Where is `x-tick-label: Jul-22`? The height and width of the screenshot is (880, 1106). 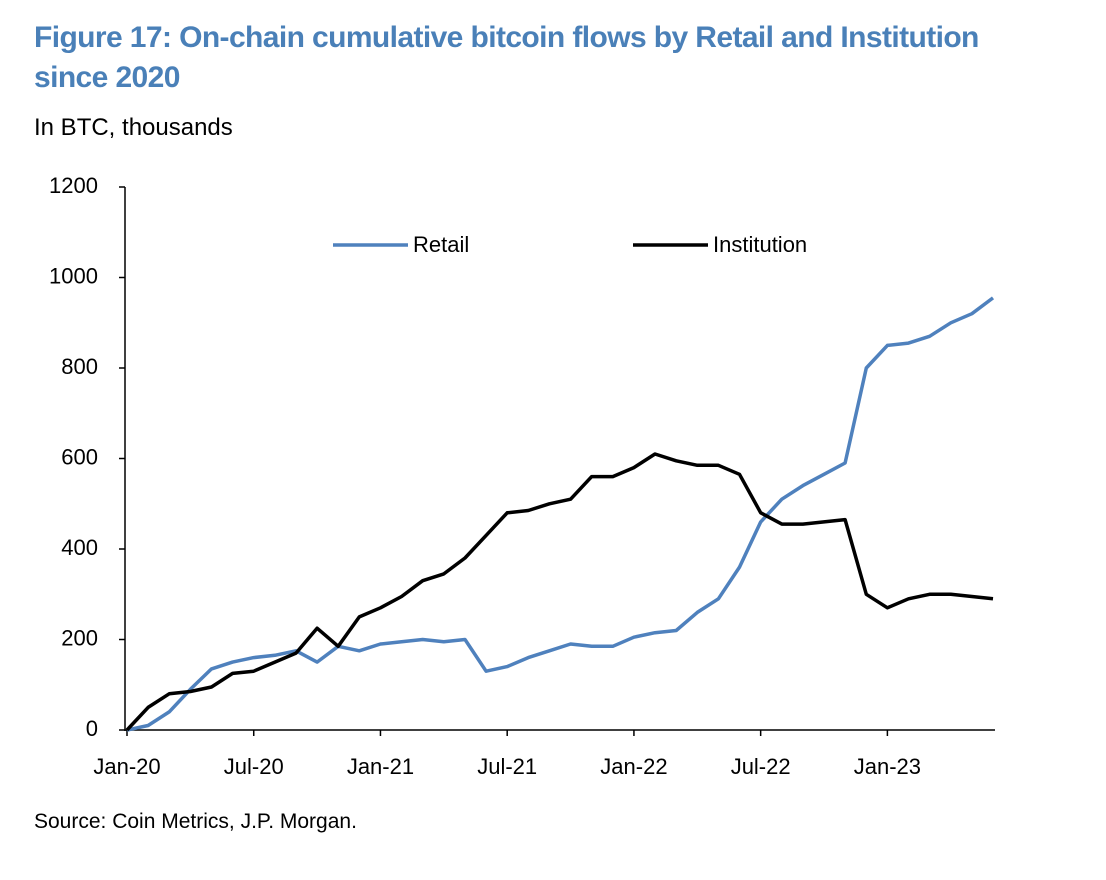 x-tick-label: Jul-22 is located at coordinates (761, 766).